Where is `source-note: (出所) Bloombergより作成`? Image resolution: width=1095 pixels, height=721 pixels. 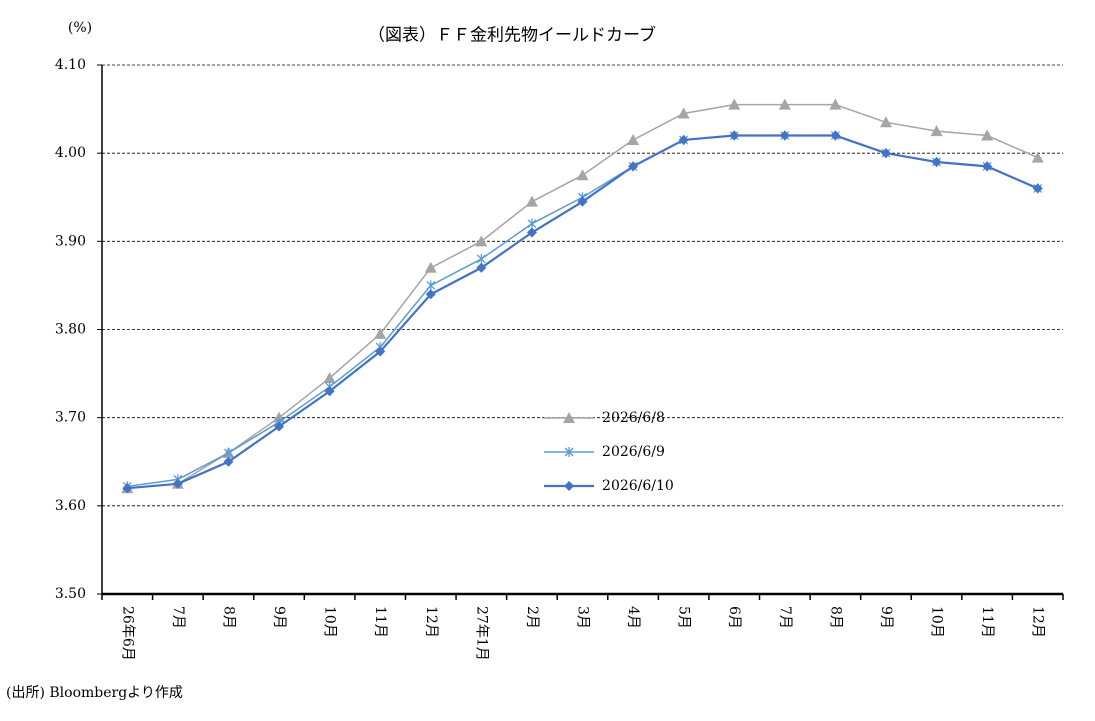 source-note: (出所) Bloombergより作成 is located at coordinates (94, 693).